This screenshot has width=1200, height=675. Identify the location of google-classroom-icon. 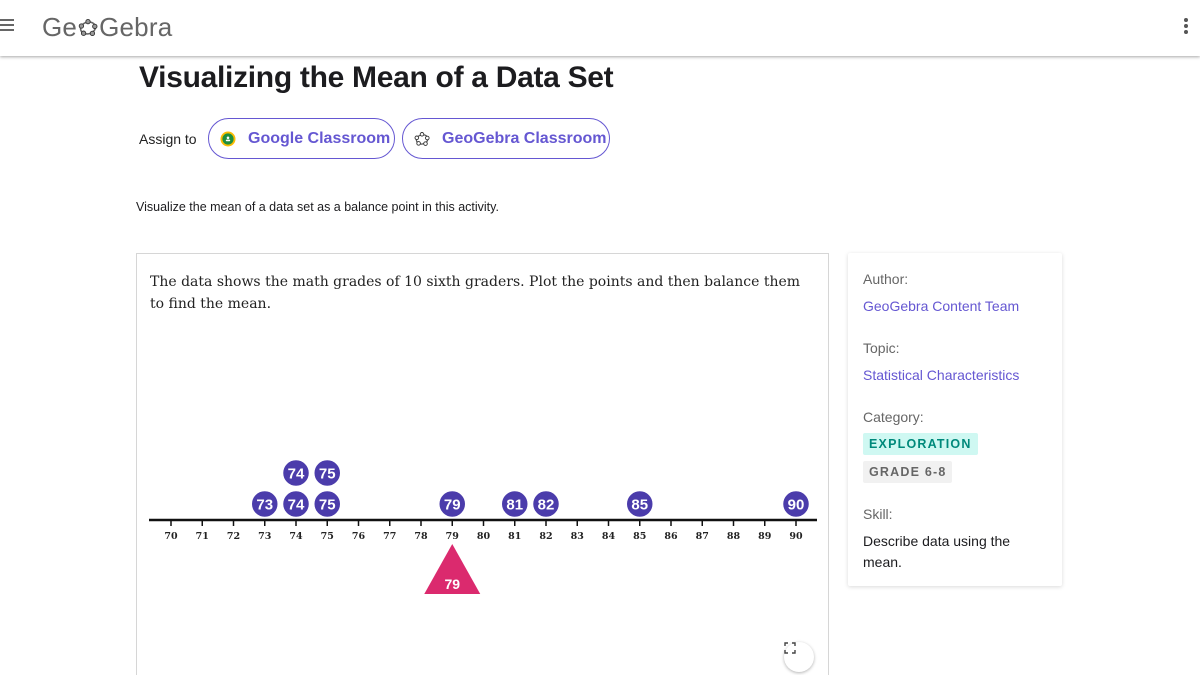
(228, 138).